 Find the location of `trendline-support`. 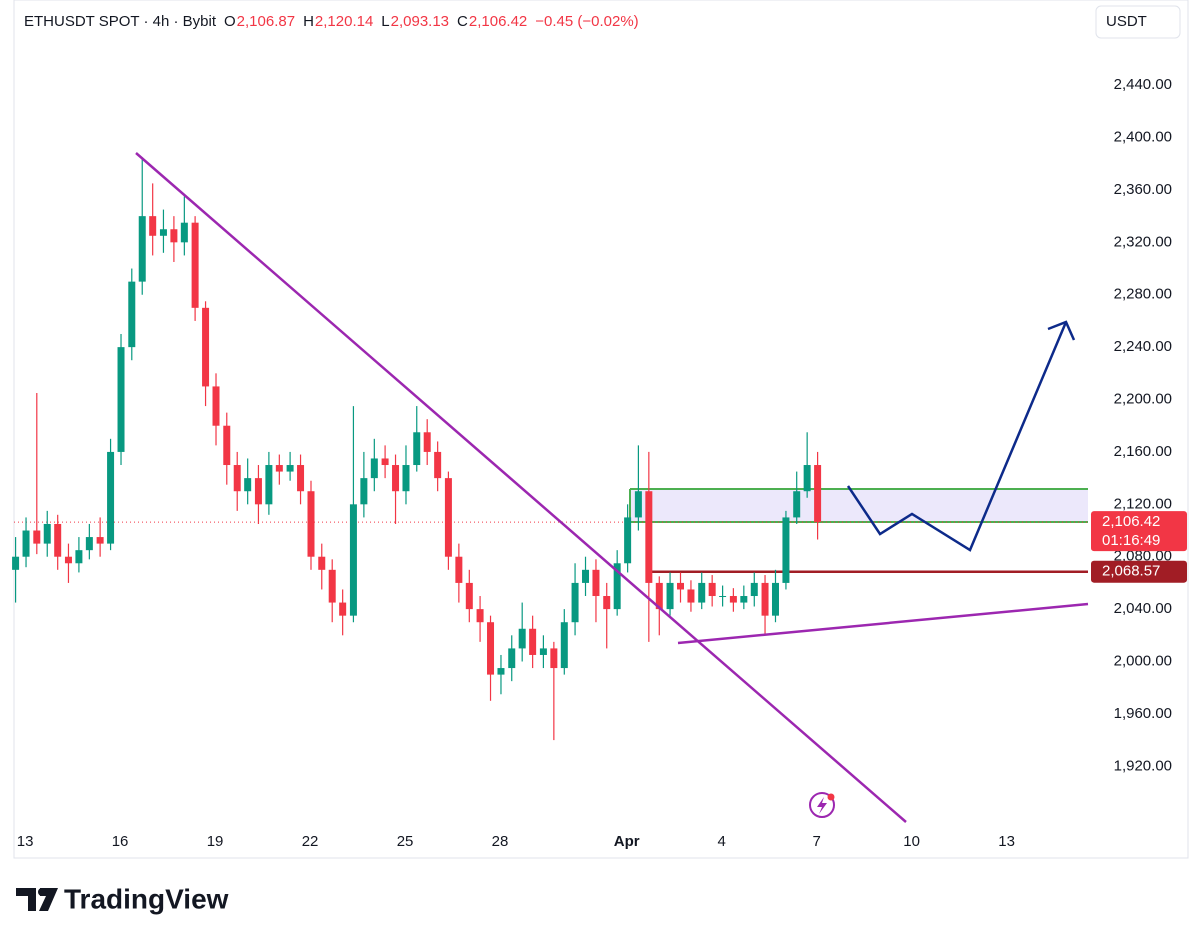

trendline-support is located at coordinates (883, 623).